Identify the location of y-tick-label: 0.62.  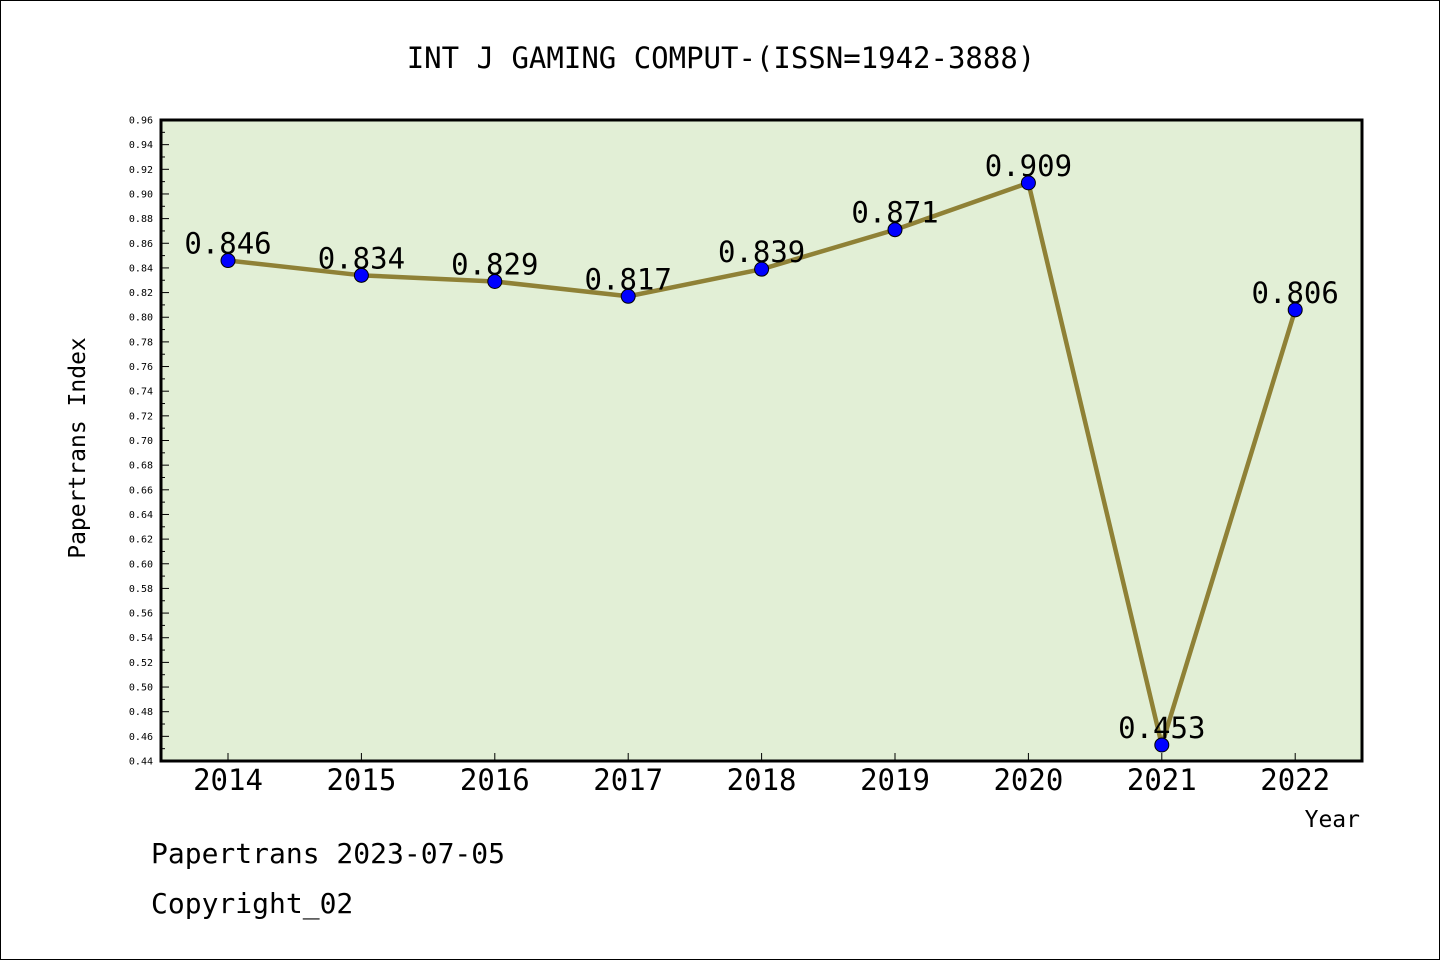
(141, 540).